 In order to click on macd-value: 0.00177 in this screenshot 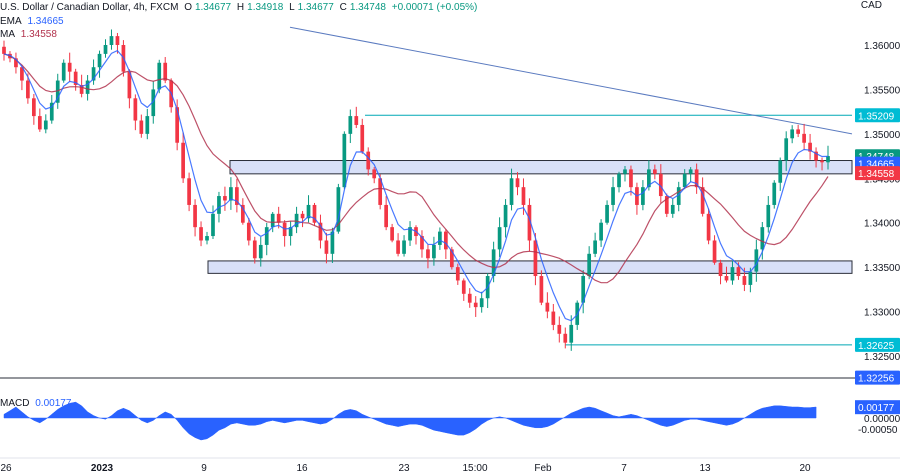, I will do `click(53, 403)`.